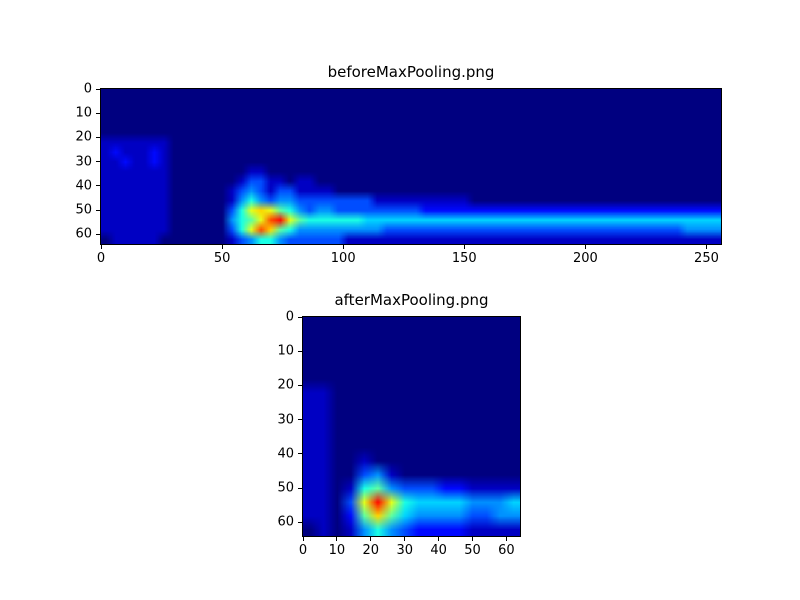 The image size is (800, 600). I want to click on x-tick-label: 40, so click(438, 550).